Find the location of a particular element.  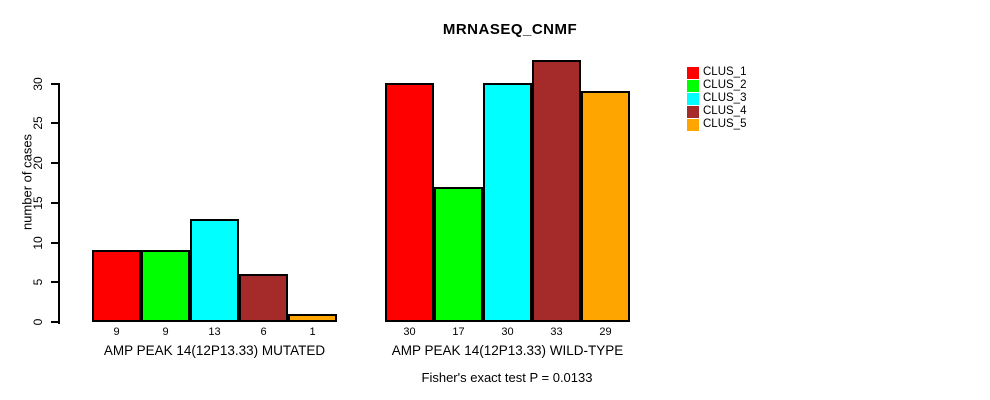

group-label: AMP PEAK 14(12P13.33) WILD-TYPE is located at coordinates (507, 350).